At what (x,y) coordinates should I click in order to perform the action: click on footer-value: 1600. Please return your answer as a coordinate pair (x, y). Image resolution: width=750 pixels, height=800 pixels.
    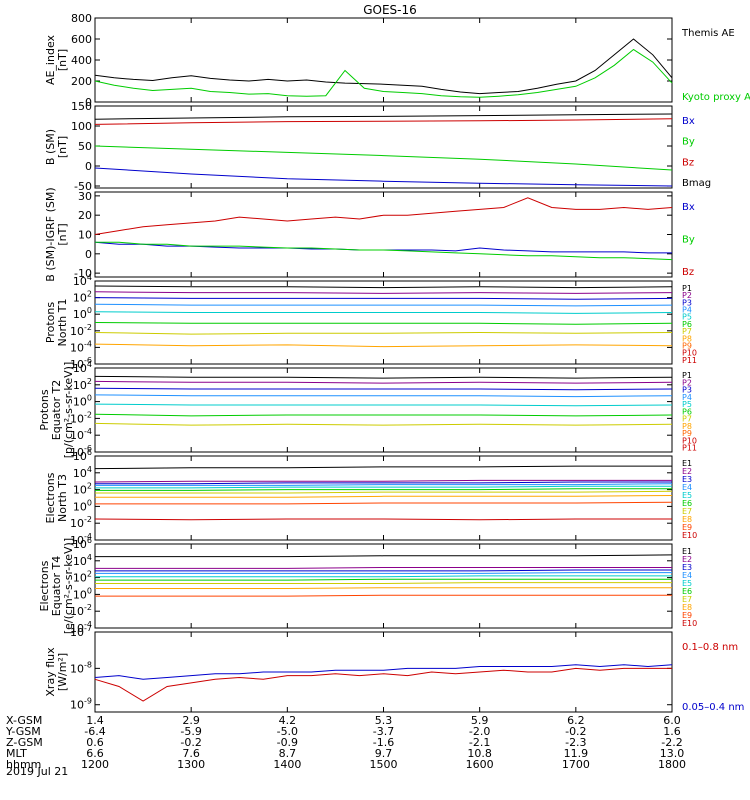
    Looking at the image, I should click on (480, 764).